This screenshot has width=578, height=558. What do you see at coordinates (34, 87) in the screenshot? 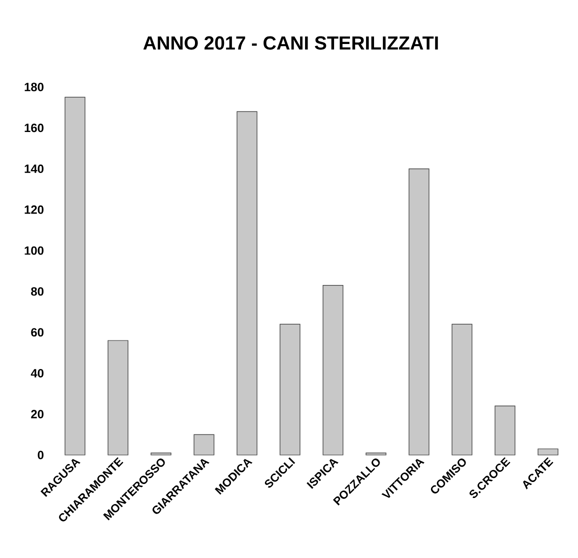
I see `y-tick-label: 180` at bounding box center [34, 87].